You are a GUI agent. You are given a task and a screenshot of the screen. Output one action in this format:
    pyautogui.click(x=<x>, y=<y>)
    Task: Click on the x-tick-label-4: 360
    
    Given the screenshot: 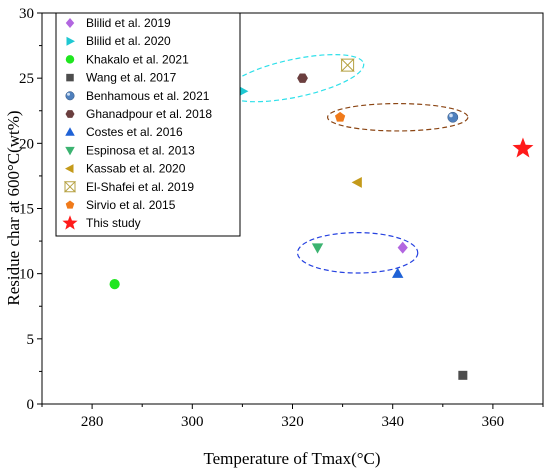 What is the action you would take?
    pyautogui.click(x=493, y=422)
    